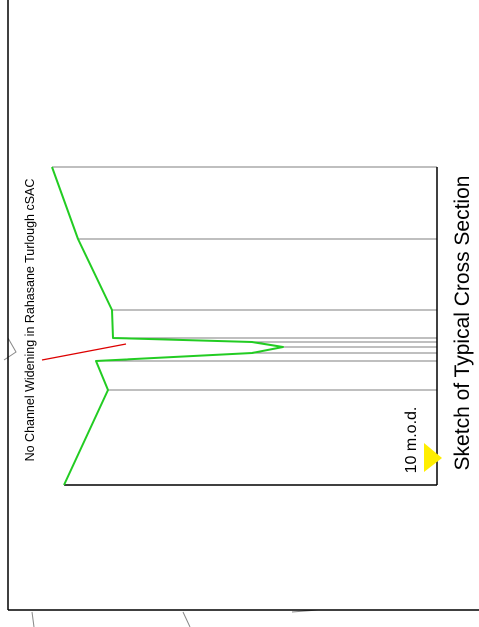 The image size is (479, 627). Describe the element at coordinates (411, 440) in the screenshot. I see `datum-label: 10 m.o.d.` at that location.